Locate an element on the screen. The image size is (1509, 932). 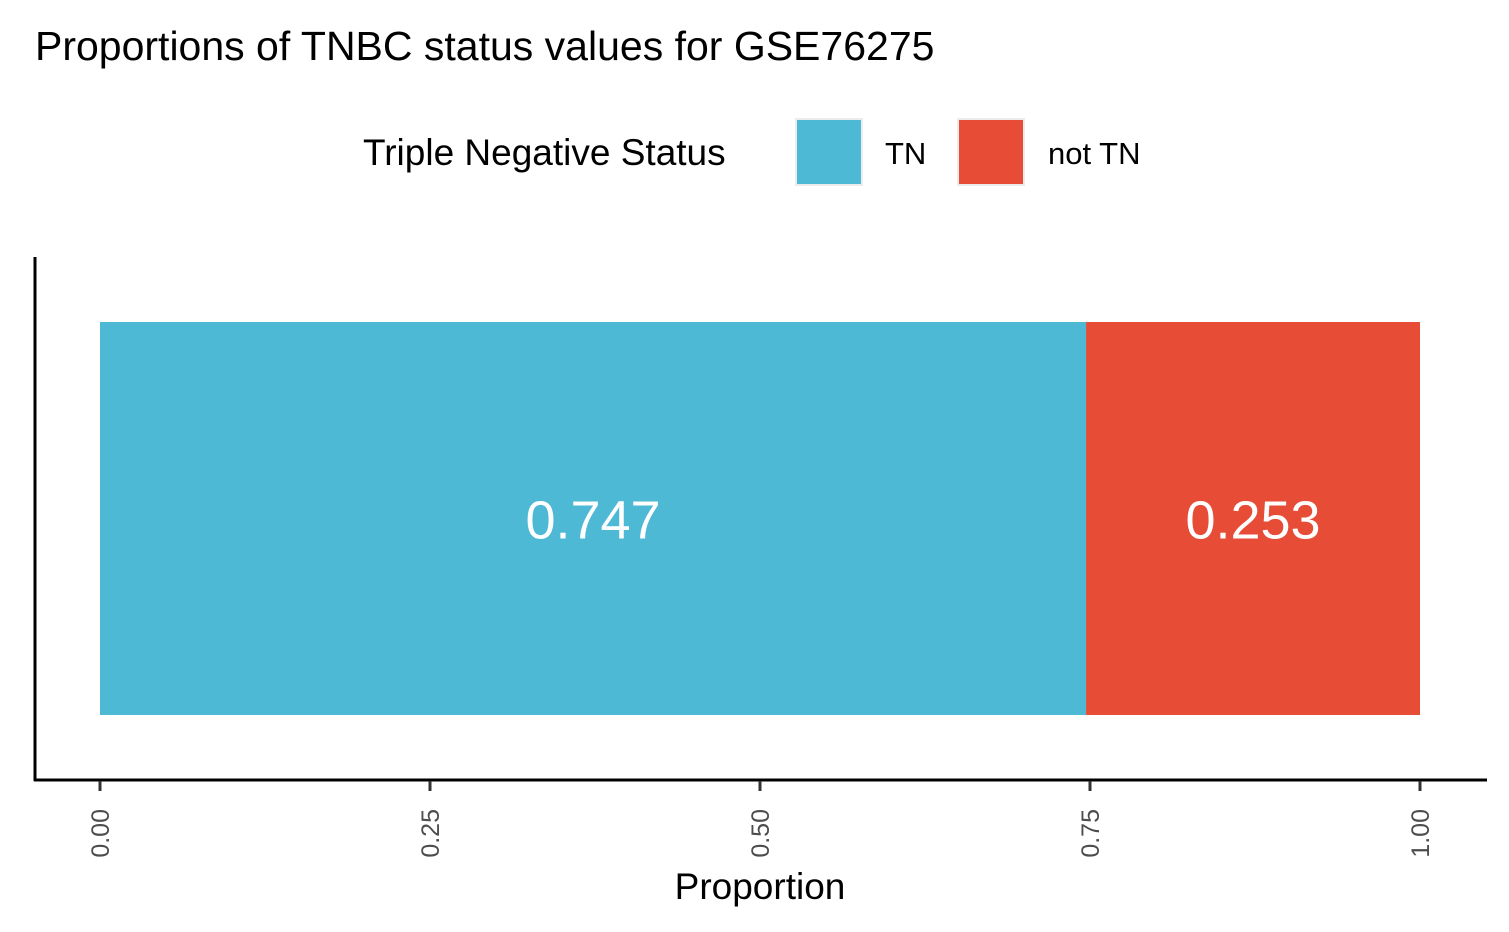
plot-bar-labels: 0.747 0.253 is located at coordinates (922, 521).